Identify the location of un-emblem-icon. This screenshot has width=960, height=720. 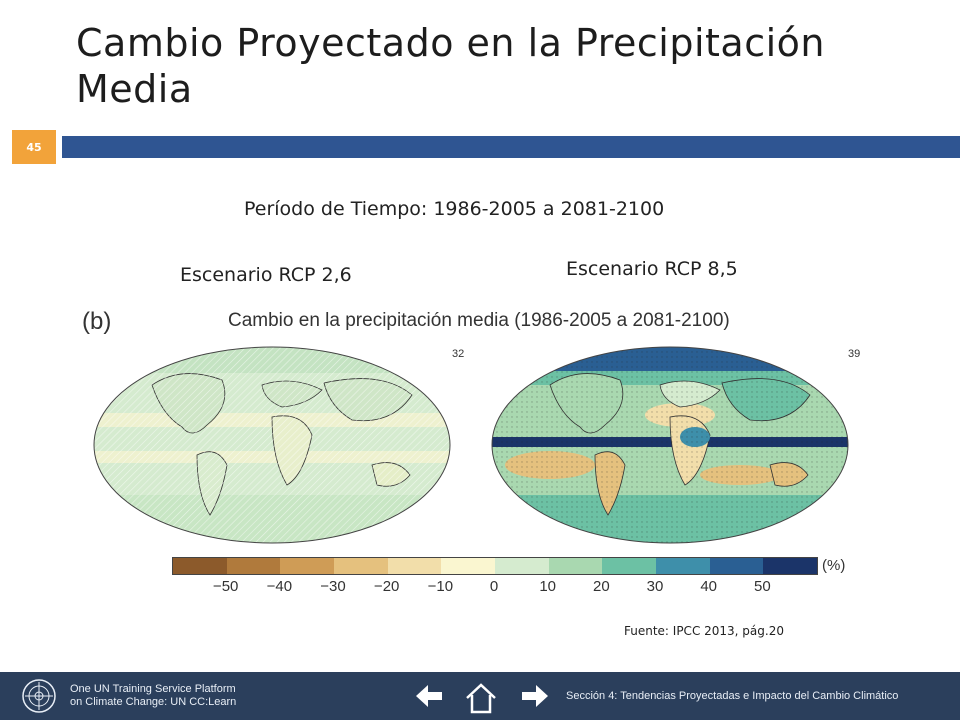
(39, 696).